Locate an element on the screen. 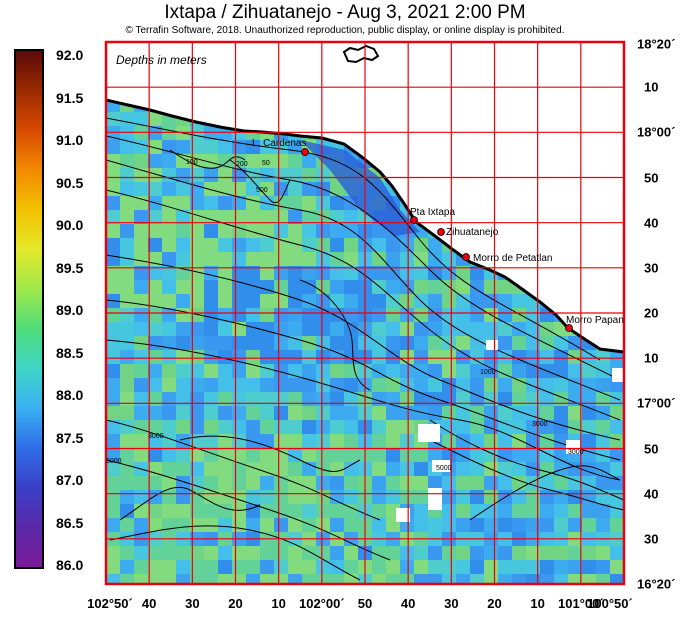  coastal-cool-band is located at coordinates (360, 188).